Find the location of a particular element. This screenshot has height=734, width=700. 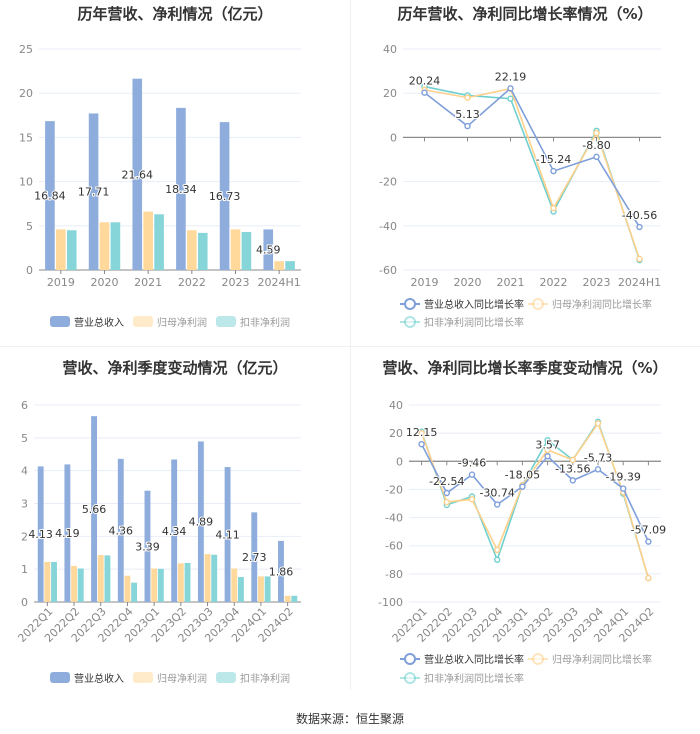

legend-label: 扣非净利润 is located at coordinates (265, 678).